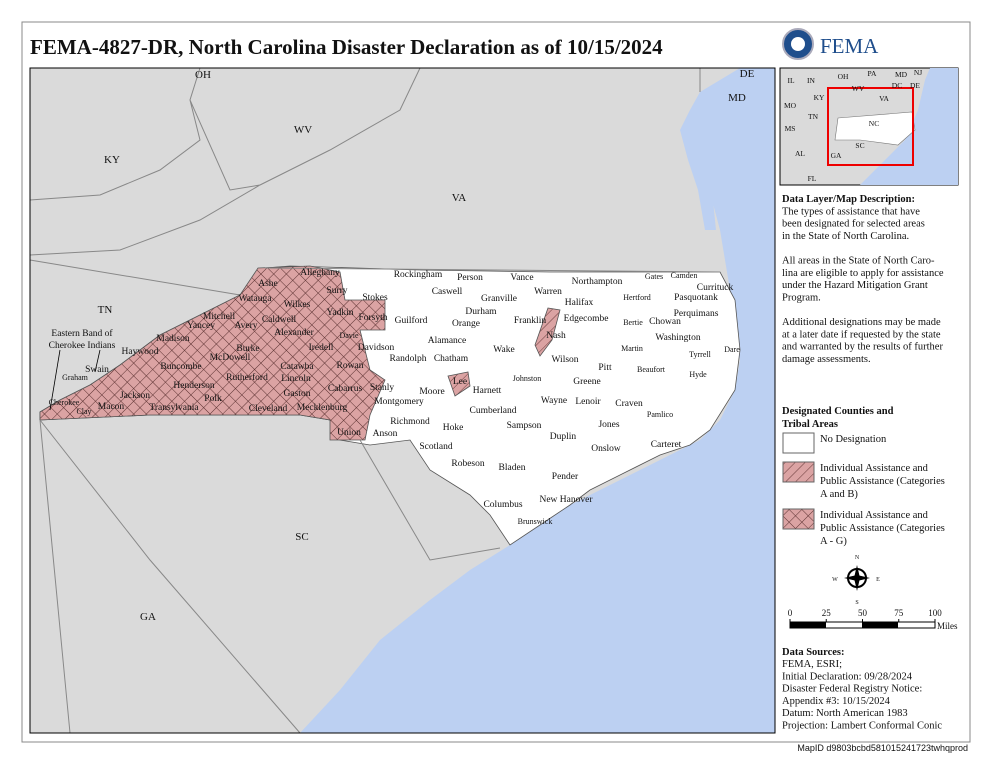  I want to click on county-label: Cabarrus, so click(345, 389).